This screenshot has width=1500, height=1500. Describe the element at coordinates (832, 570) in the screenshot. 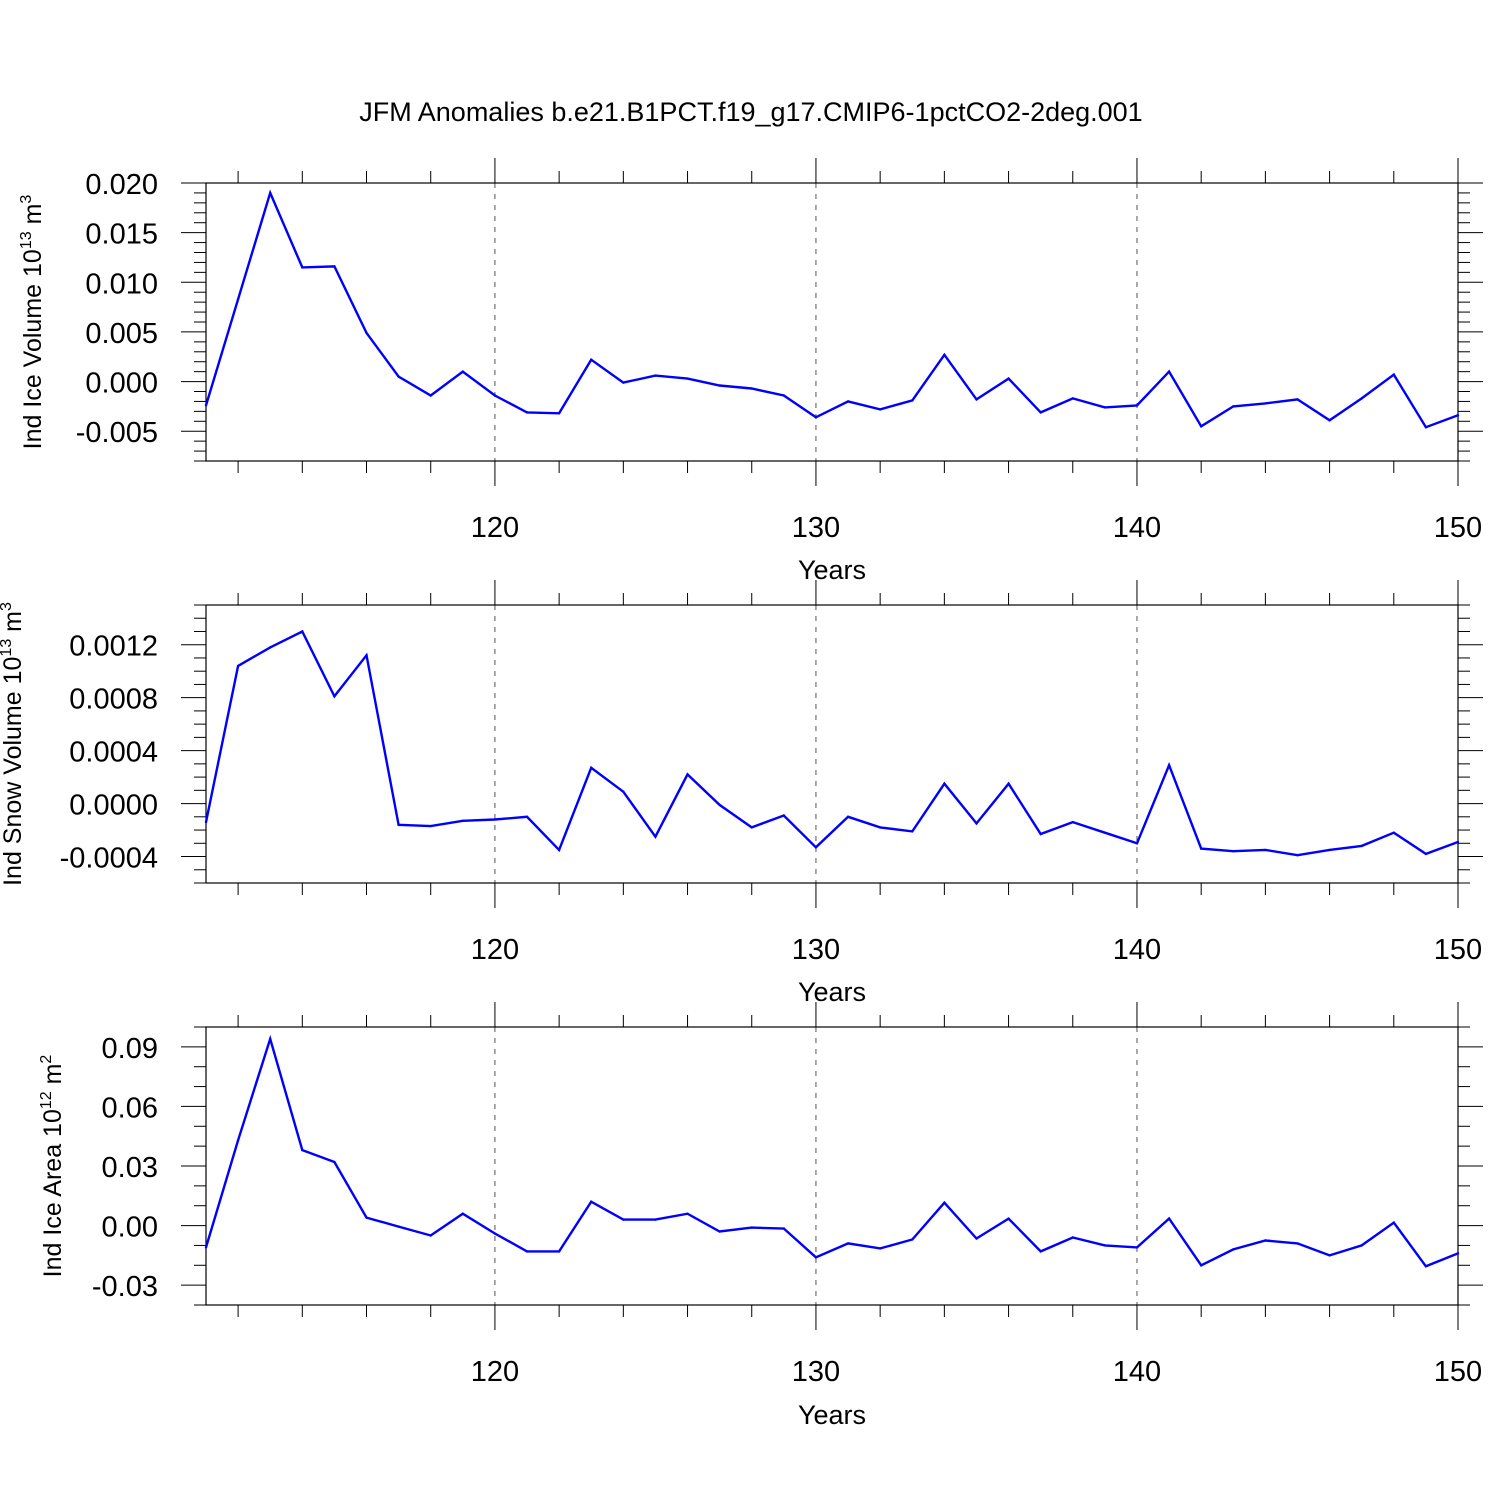

I see `chart-0-x-axis-label: Years` at that location.